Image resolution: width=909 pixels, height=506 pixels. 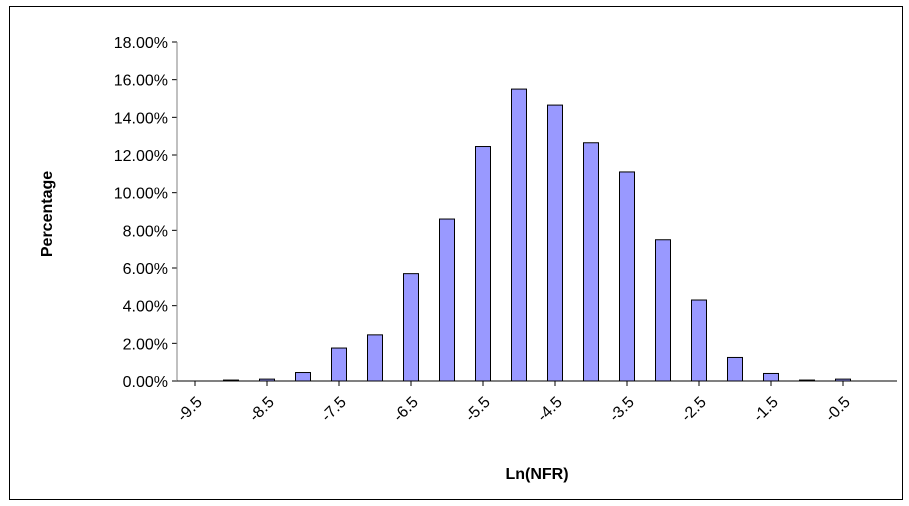 I want to click on y-tick-label: 4.00%, so click(x=145, y=307).